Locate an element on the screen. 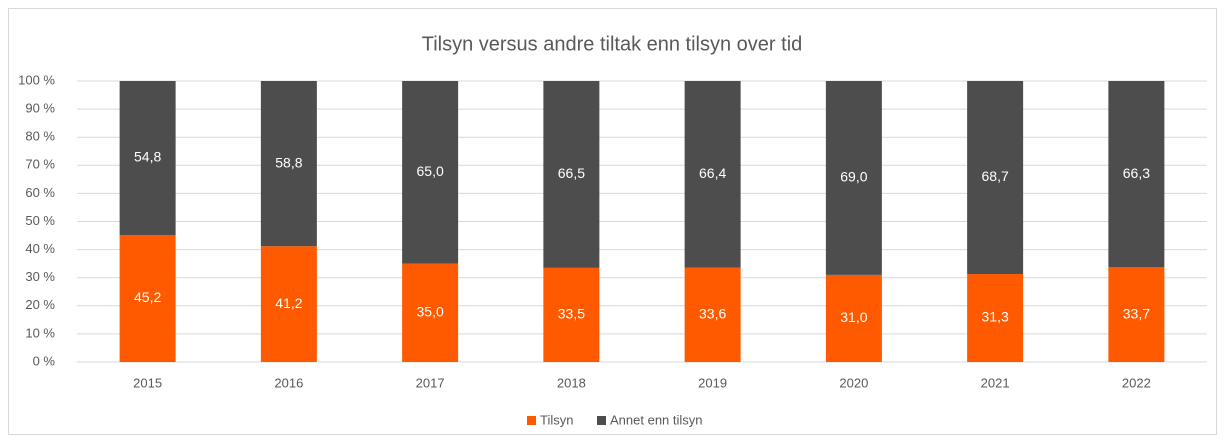 This screenshot has height=441, width=1225. data-label: 66,4 is located at coordinates (712, 173).